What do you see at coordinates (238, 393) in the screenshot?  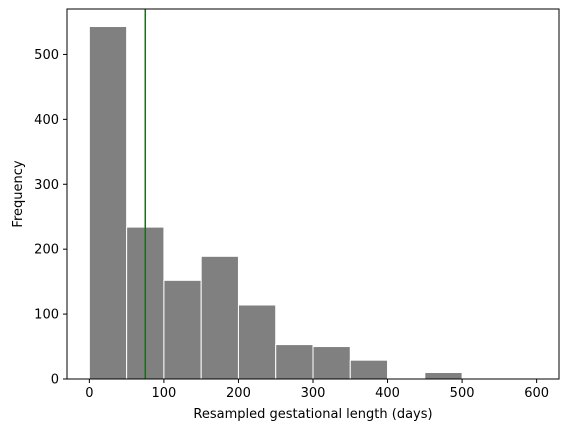 I see `x-tick-label: 200` at bounding box center [238, 393].